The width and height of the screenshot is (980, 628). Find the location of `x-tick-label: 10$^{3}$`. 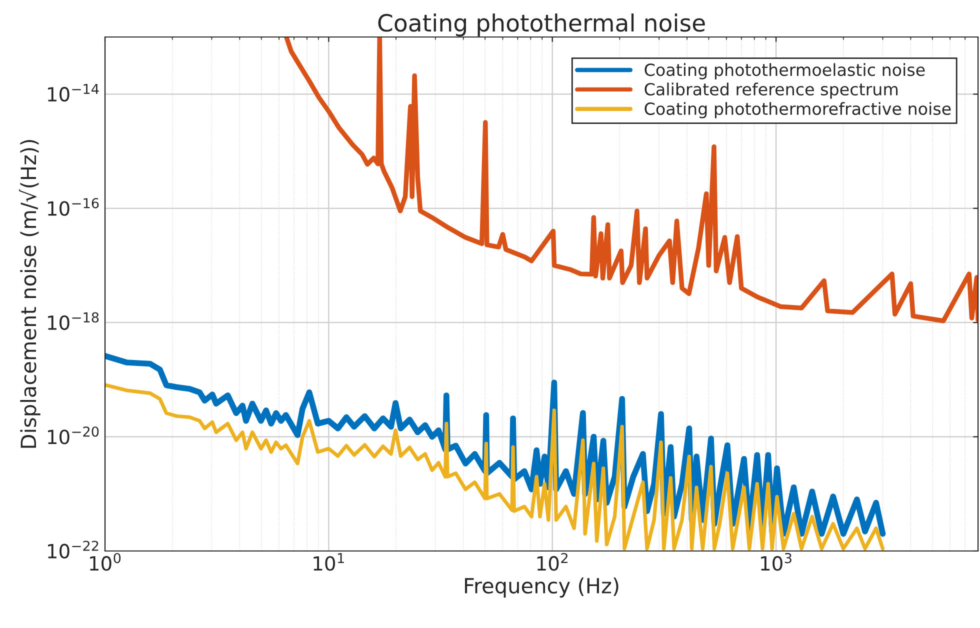

x-tick-label: 10$^{3}$ is located at coordinates (776, 561).